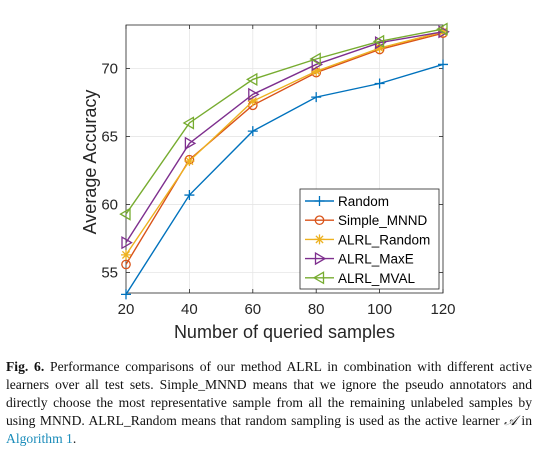 The height and width of the screenshot is (454, 538). I want to click on legend-label: ALRL_Random, so click(384, 239).